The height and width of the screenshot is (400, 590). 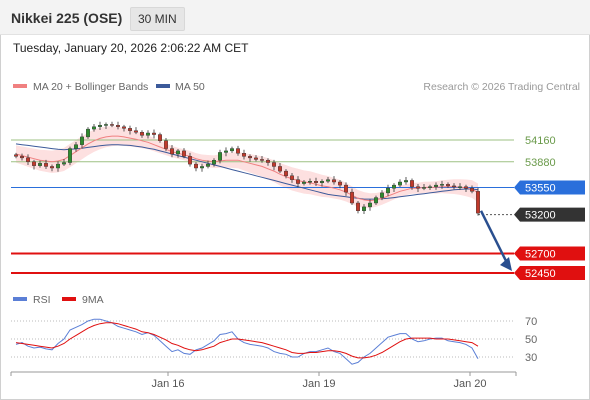 I want to click on rsi-tick-70: 70, so click(x=531, y=322).